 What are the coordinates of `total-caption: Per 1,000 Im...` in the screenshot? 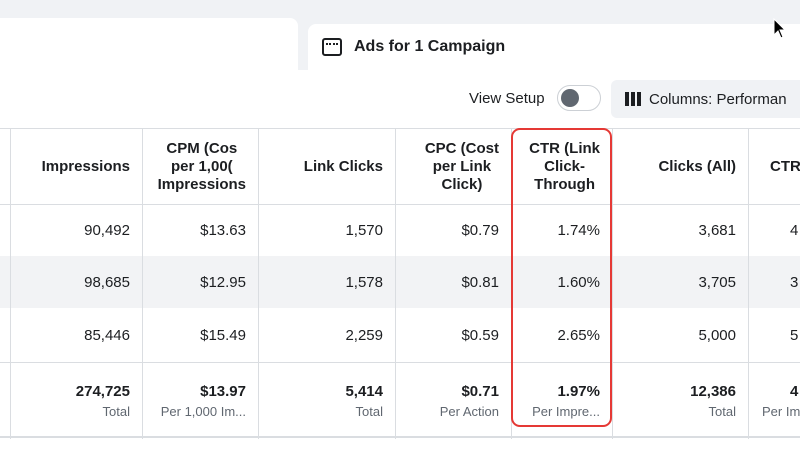 It's located at (203, 411).